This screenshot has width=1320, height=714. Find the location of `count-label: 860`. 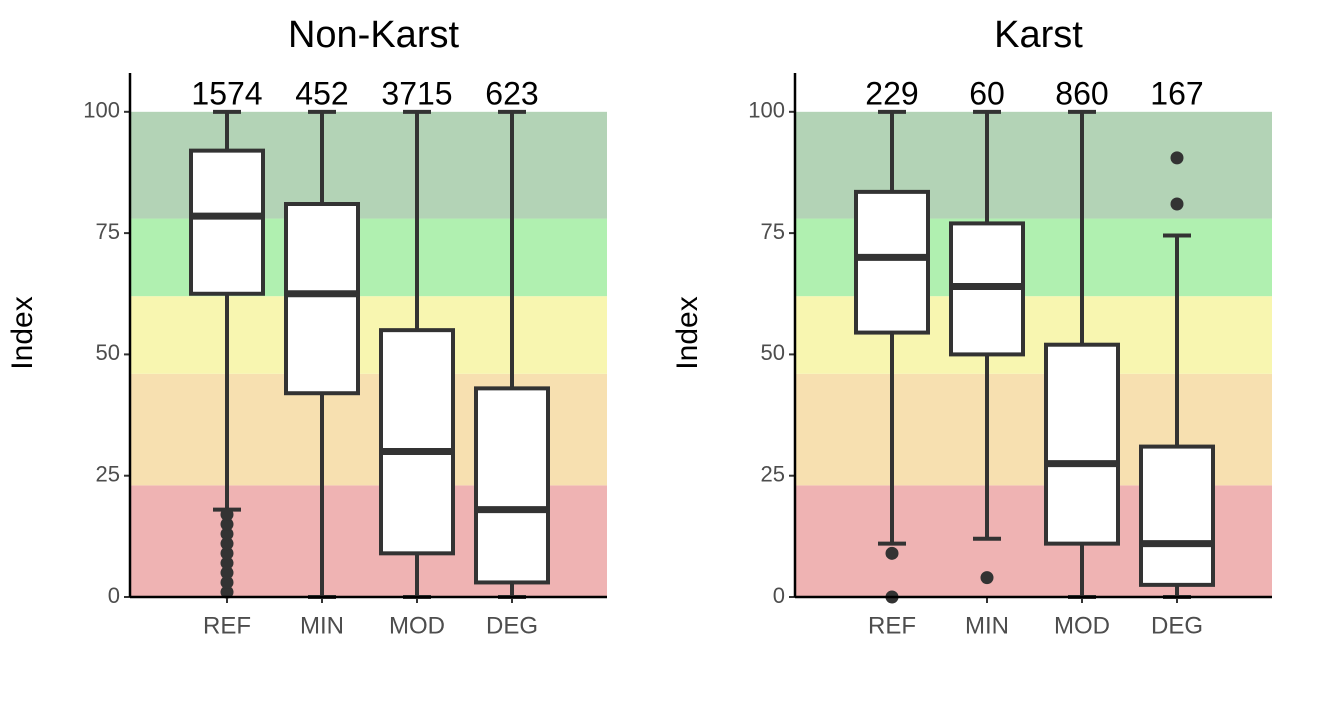

count-label: 860 is located at coordinates (1081, 93).